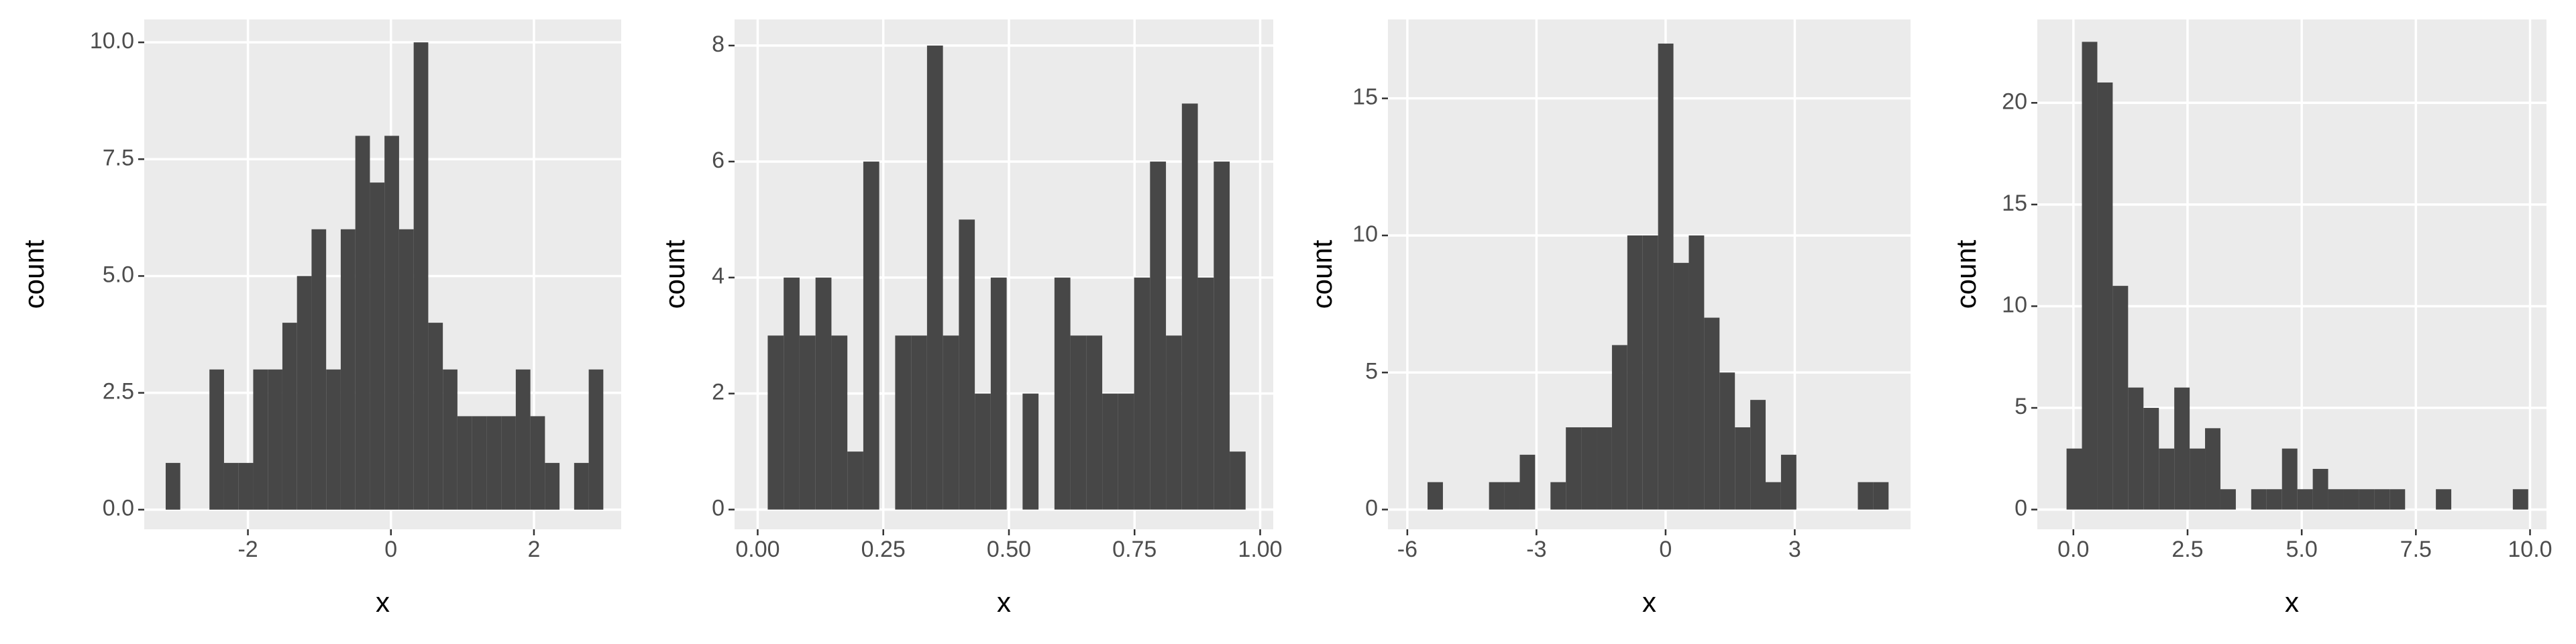 The image size is (2576, 644). What do you see at coordinates (2416, 549) in the screenshot?
I see `x-tick-label: 7.5` at bounding box center [2416, 549].